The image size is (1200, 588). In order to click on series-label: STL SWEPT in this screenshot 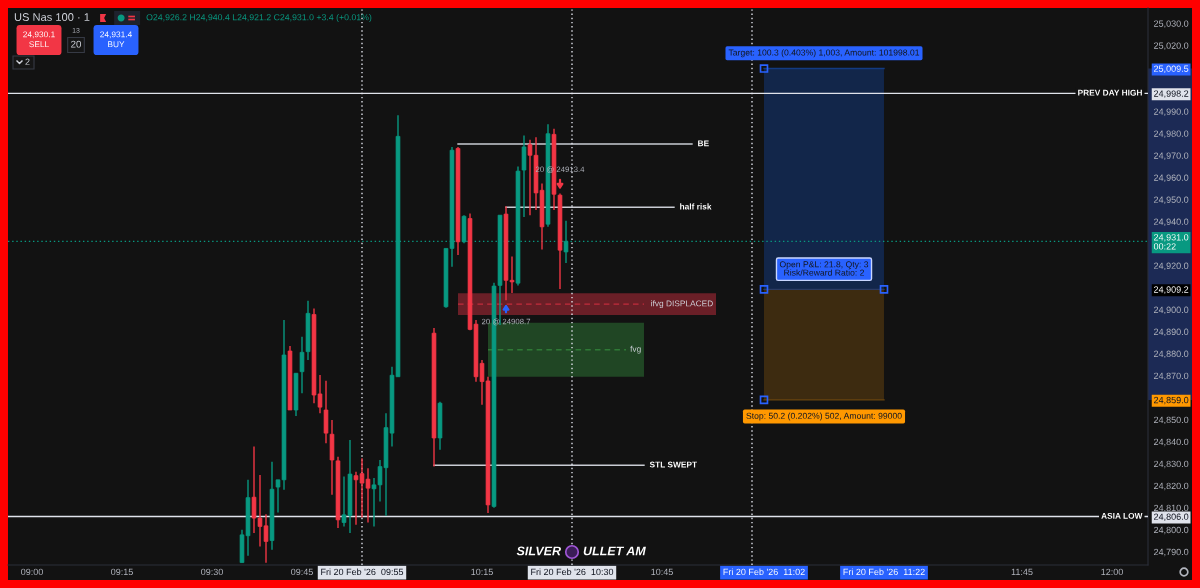, I will do `click(673, 464)`.